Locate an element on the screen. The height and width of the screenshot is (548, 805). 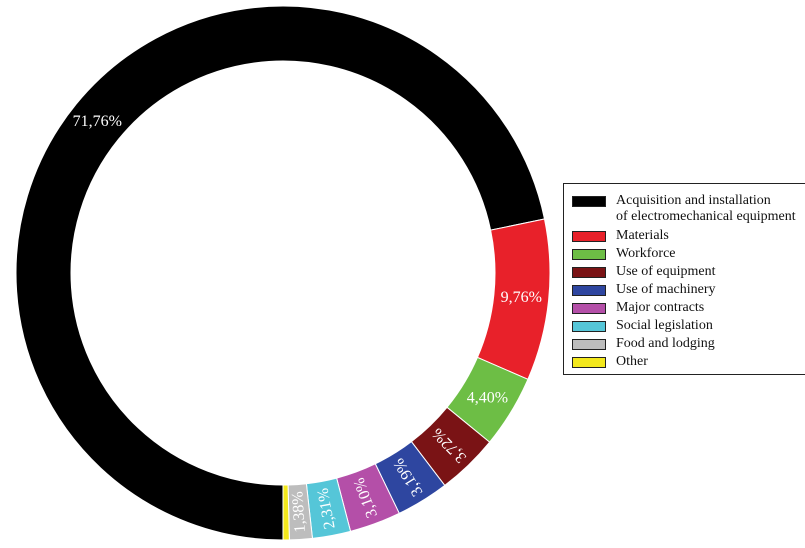
legend-item: Major contracts is located at coordinates (638, 308).